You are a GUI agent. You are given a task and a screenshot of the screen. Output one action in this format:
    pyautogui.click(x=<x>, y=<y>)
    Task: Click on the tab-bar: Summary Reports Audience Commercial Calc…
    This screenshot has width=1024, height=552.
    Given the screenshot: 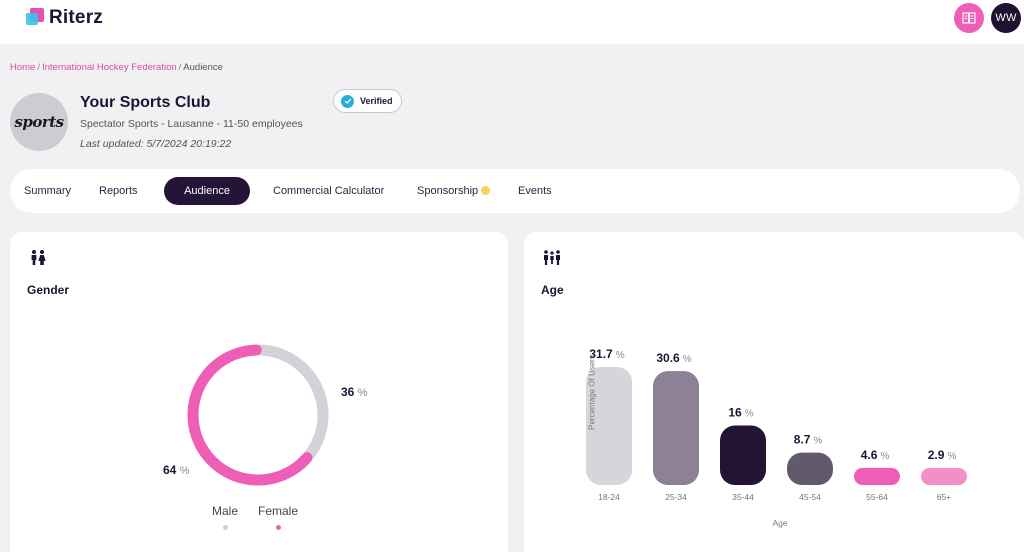 What is the action you would take?
    pyautogui.click(x=515, y=191)
    